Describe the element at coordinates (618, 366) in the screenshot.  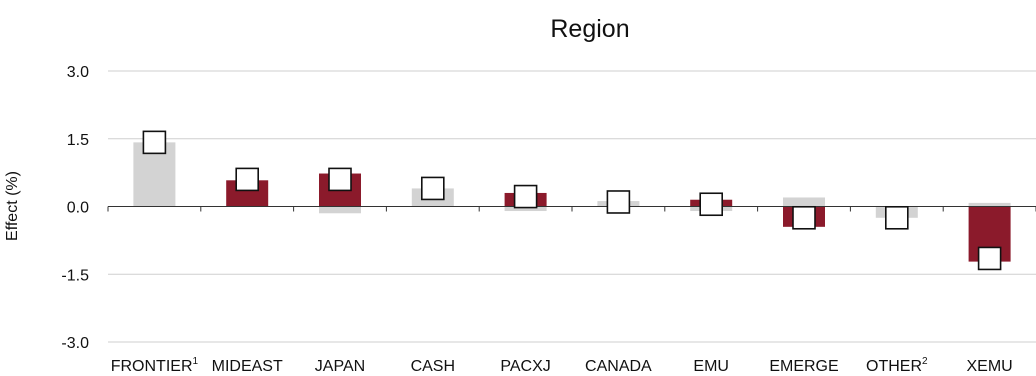
I see `x-tick-label: CANADA` at that location.